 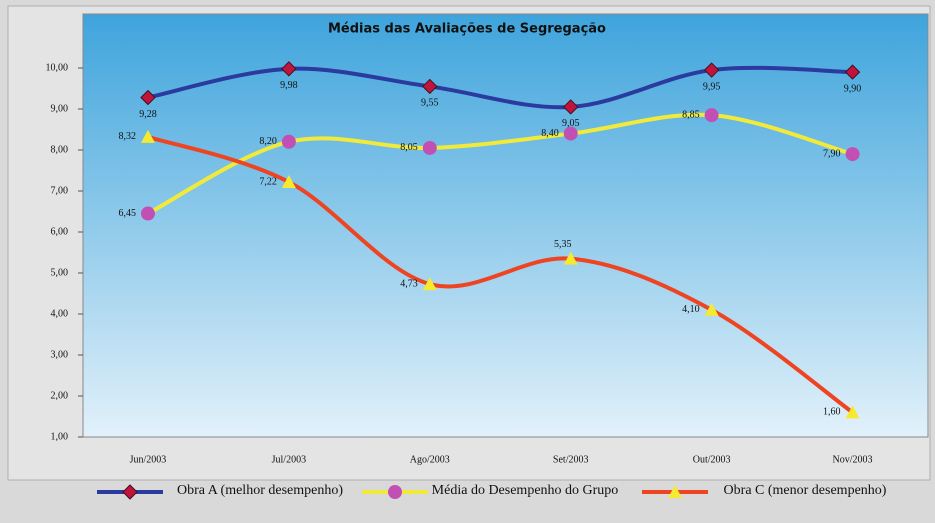 I want to click on legend-item: Obra C (menor desempenho), so click(x=770, y=492).